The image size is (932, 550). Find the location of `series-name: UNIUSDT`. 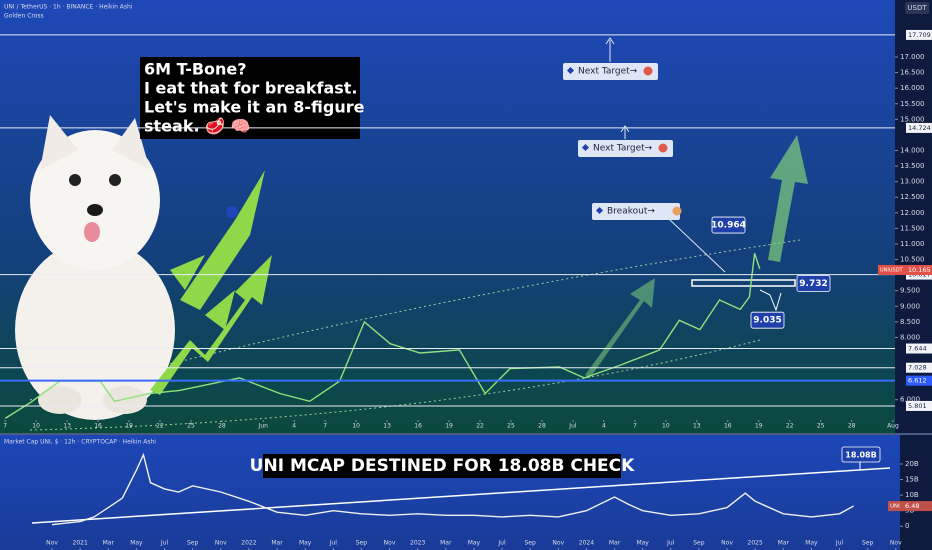

series-name: UNIUSDT is located at coordinates (892, 270).